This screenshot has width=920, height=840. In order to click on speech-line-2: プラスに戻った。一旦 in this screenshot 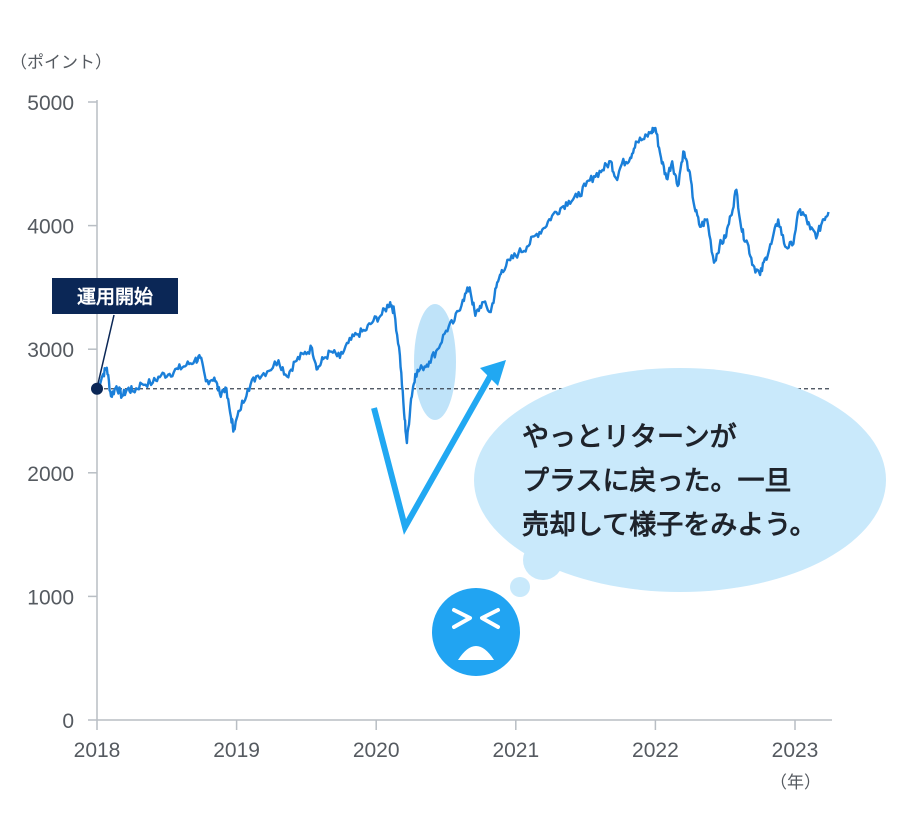, I will do `click(656, 481)`.